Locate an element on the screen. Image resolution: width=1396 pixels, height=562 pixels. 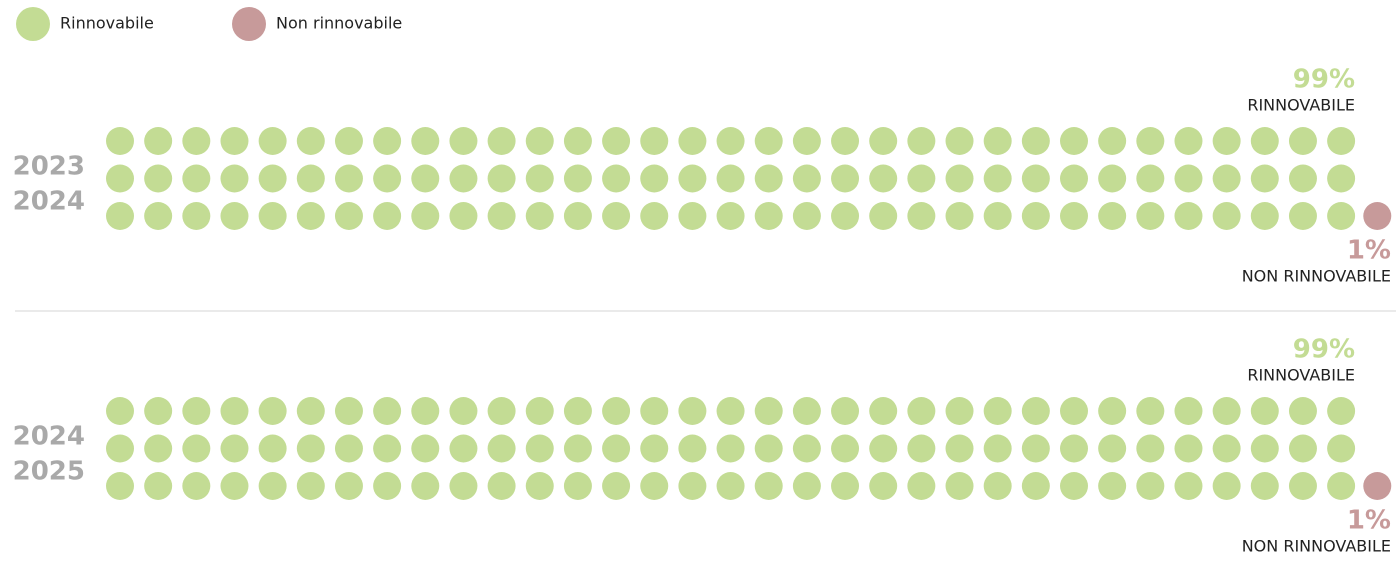
caption: RINNOVABILE is located at coordinates (1301, 375).